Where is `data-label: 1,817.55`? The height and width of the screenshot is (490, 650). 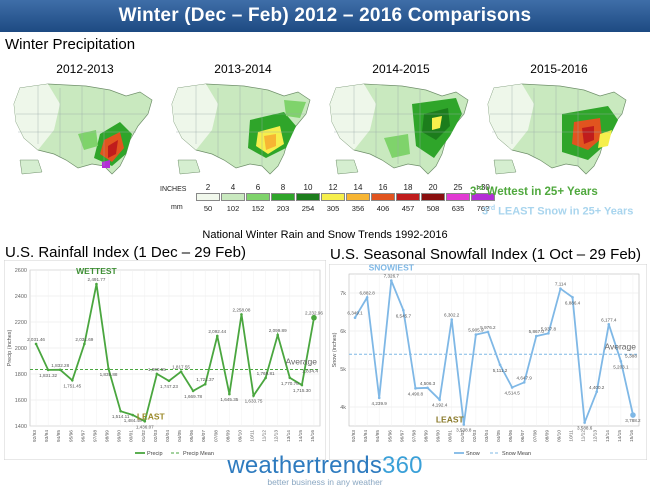
data-label: 1,817.55 is located at coordinates (181, 367).